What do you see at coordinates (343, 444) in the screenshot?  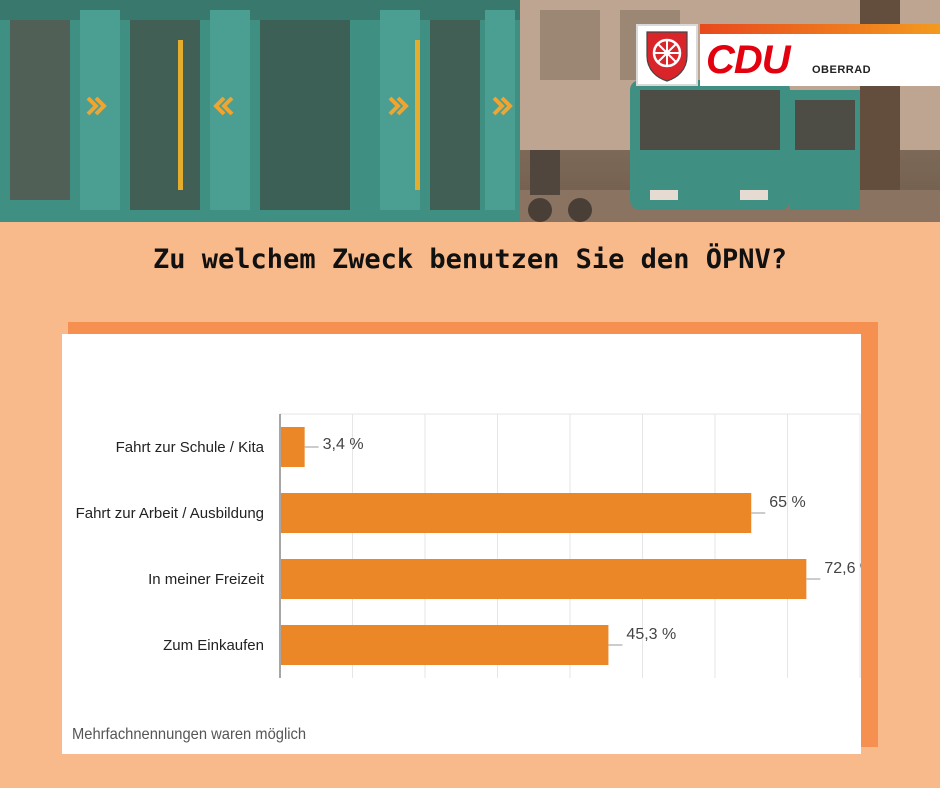 I see `data-label: 3,4 %` at bounding box center [343, 444].